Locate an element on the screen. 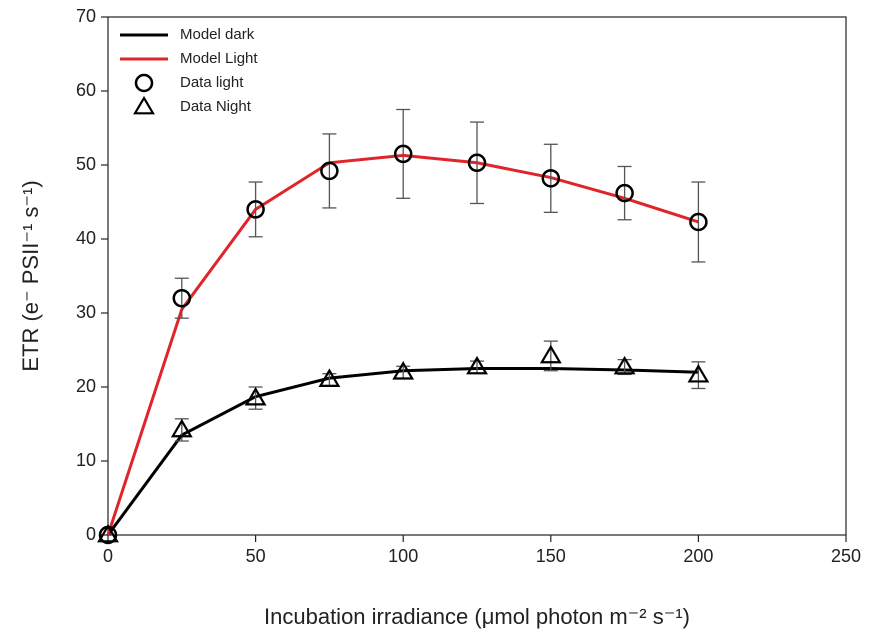  y-tick-label: 30 is located at coordinates (86, 312).